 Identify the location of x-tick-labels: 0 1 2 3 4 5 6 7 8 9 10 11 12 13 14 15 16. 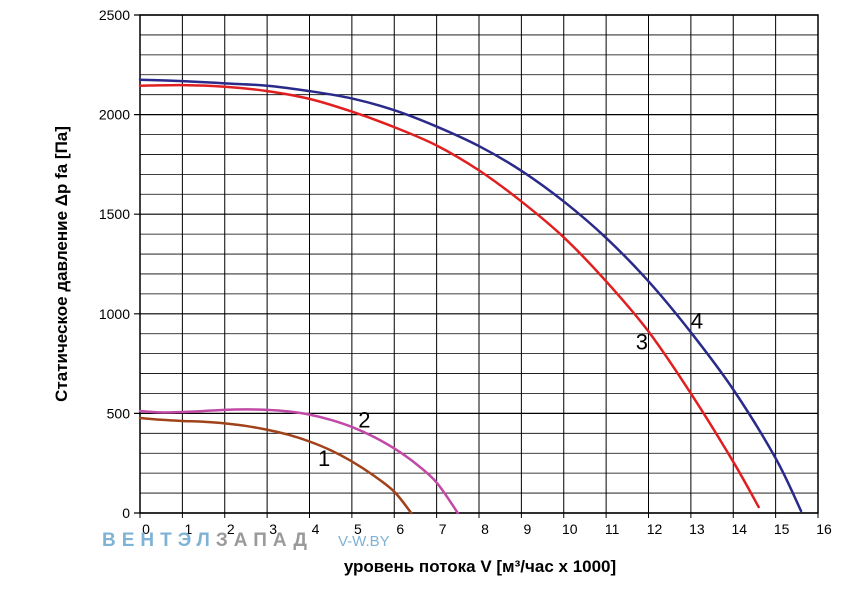
(487, 529).